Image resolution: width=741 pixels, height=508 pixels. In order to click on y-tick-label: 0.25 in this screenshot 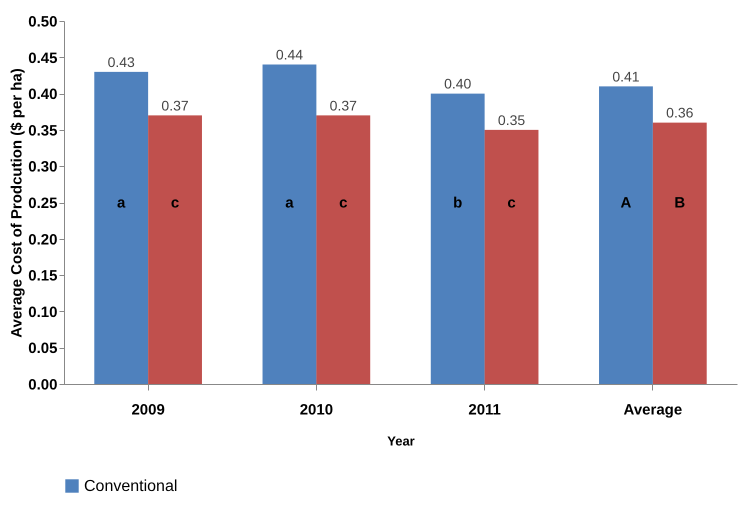, I will do `click(43, 203)`.